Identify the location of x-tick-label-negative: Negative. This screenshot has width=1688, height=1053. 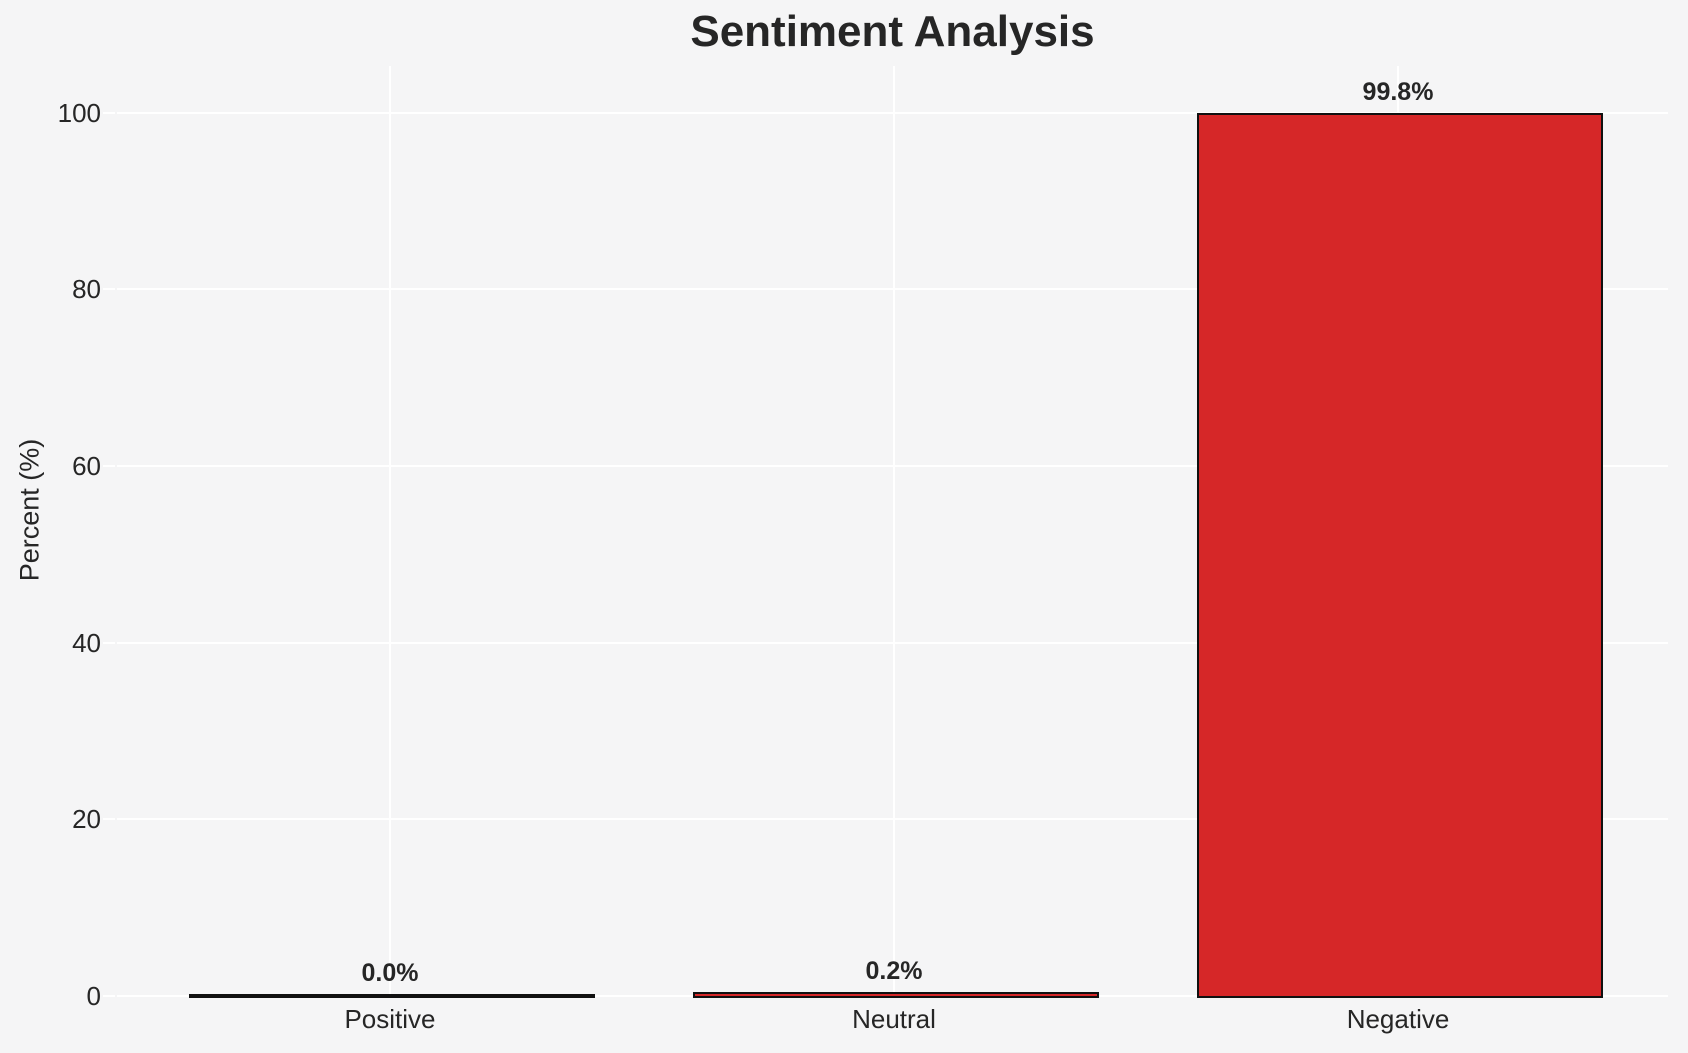
(1398, 1019).